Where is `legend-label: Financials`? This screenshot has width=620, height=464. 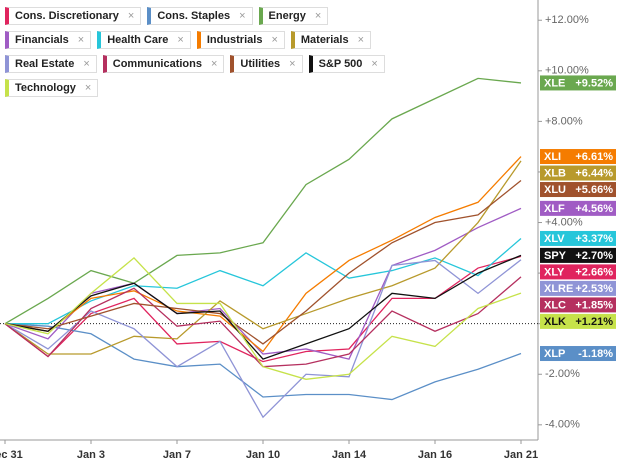 legend-label: Financials is located at coordinates (42, 40).